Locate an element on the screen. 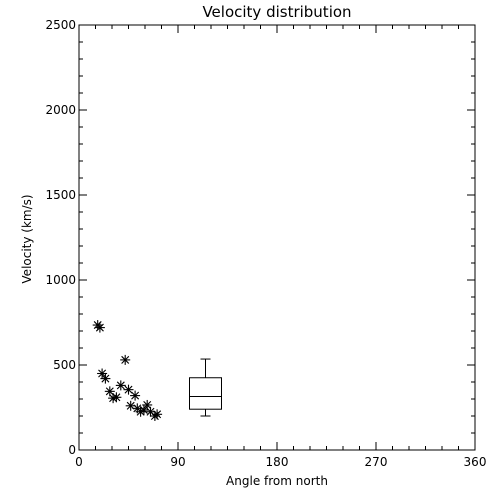 This screenshot has height=500, width=500. x-tick-label: 360 is located at coordinates (475, 462).